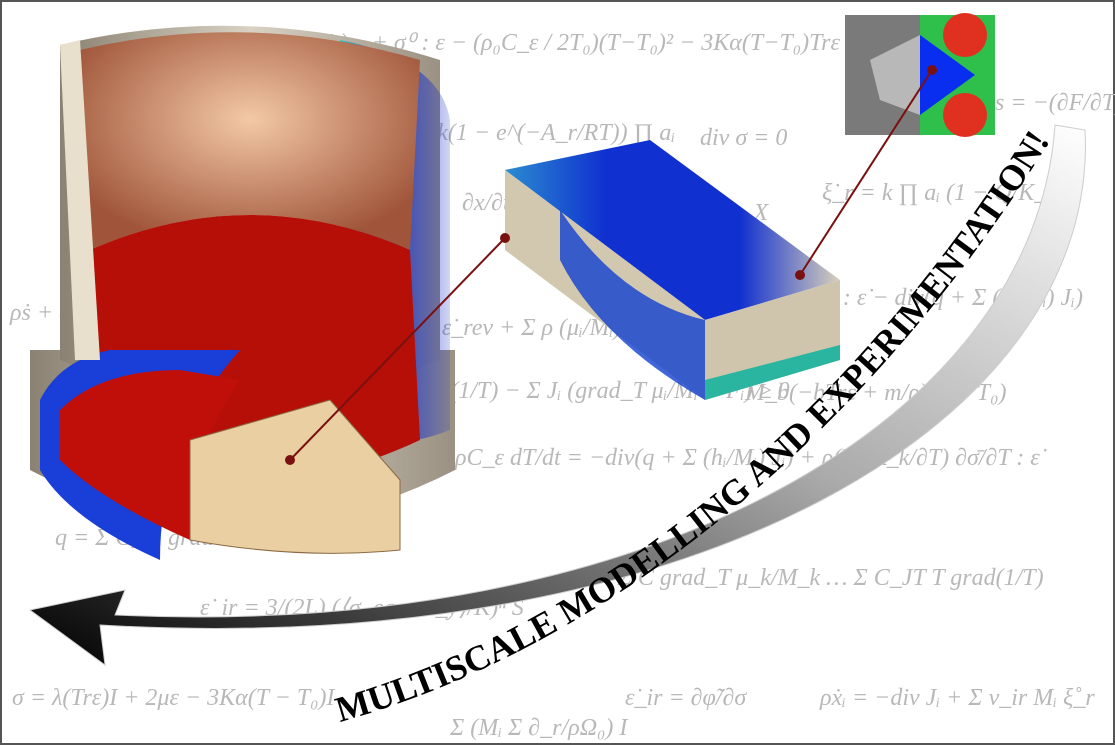  I want to click on equation: σ = λ(Trε)I + 2με − 3Kα(T − T₀)I, so click(174, 698).